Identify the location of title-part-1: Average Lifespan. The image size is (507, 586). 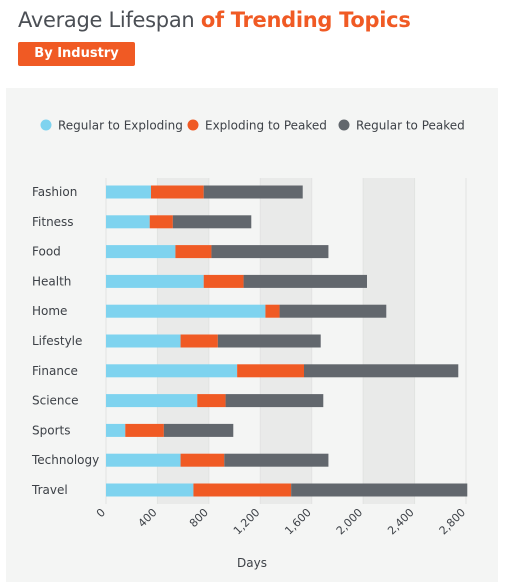
(106, 20).